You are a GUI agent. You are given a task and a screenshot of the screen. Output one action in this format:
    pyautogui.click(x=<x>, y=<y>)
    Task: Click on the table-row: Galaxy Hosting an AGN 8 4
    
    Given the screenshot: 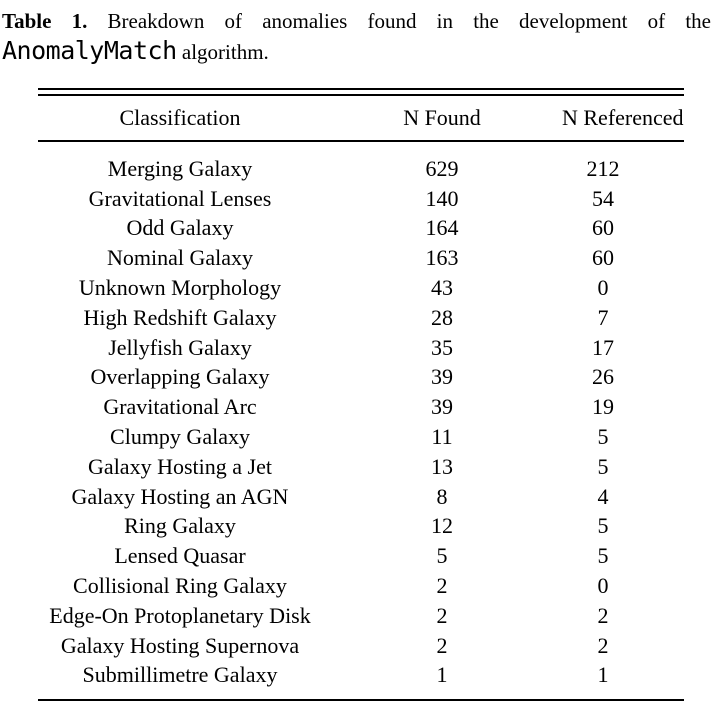 What is the action you would take?
    pyautogui.click(x=361, y=497)
    